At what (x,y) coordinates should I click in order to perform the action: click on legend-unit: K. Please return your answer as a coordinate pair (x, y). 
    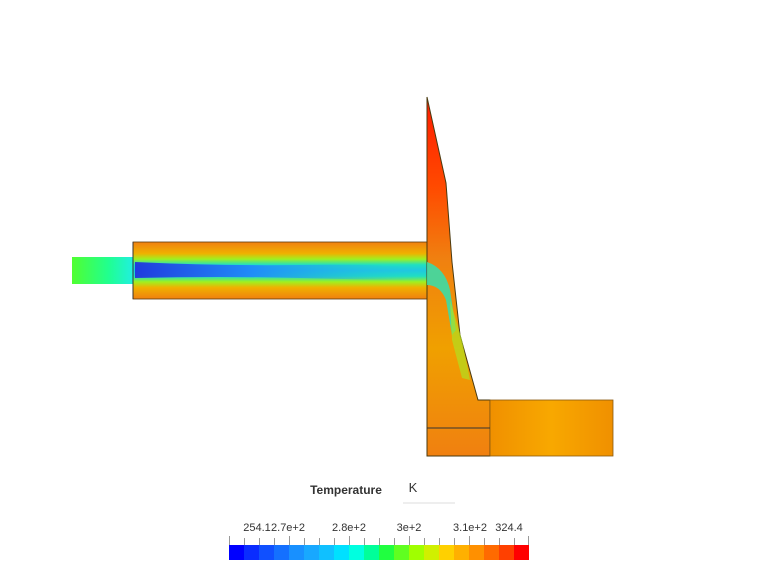
    Looking at the image, I should click on (413, 487).